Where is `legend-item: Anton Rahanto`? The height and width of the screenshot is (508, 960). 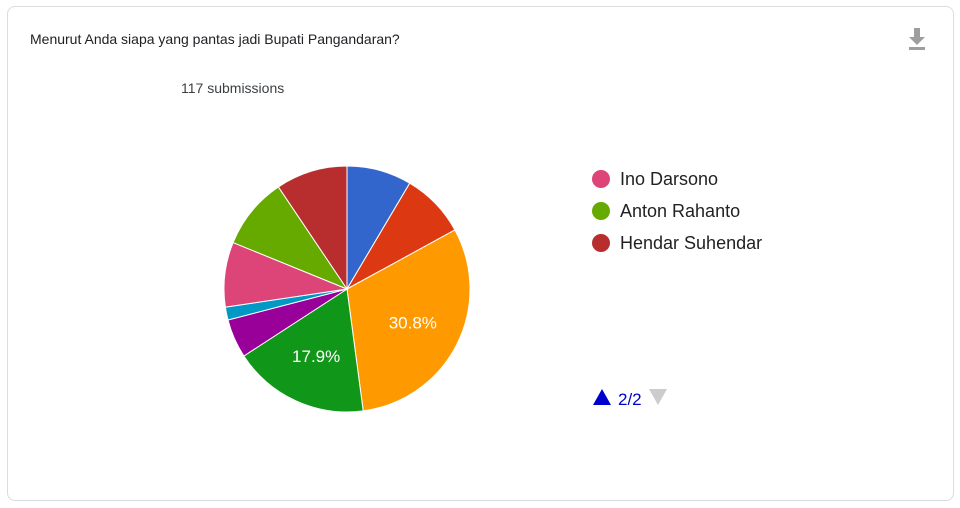
legend-item: Anton Rahanto is located at coordinates (677, 211).